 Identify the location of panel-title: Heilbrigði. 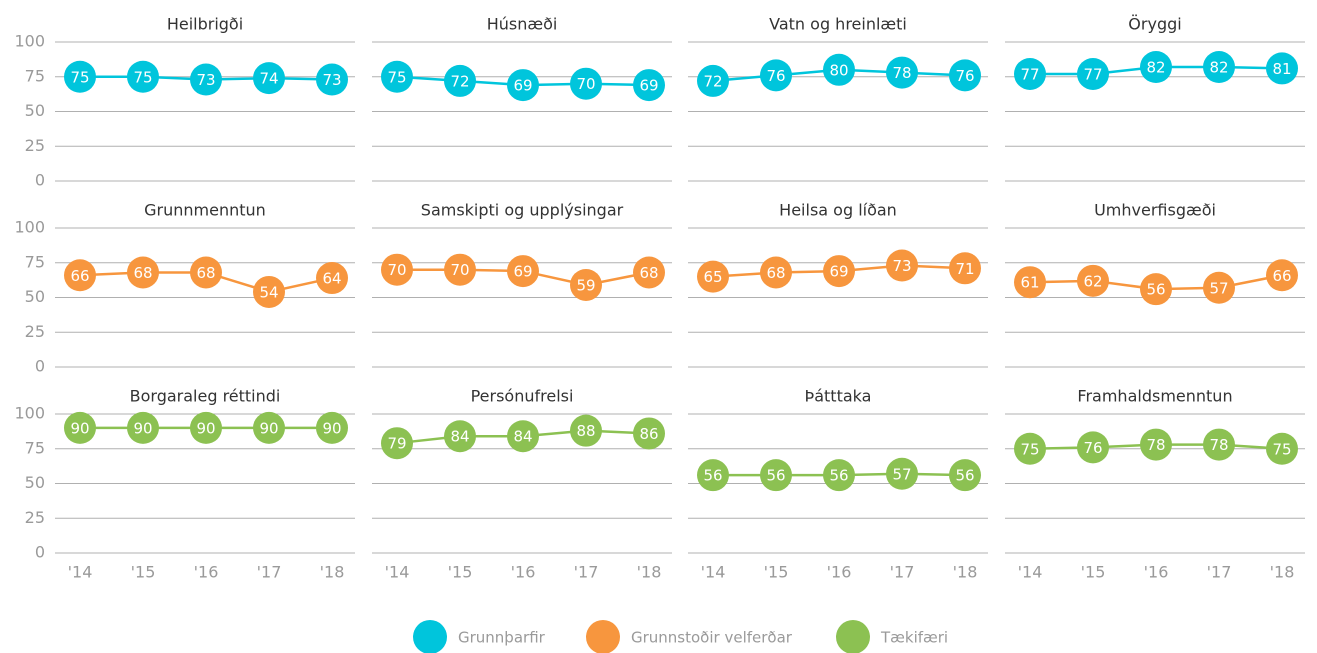
(205, 24).